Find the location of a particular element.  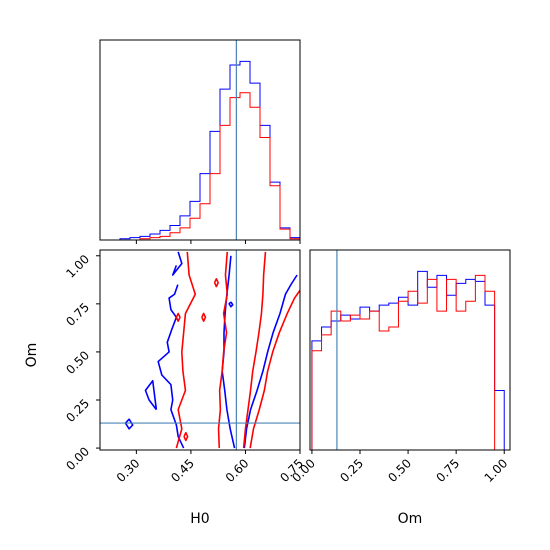

om-histograms is located at coordinates (408, 360).